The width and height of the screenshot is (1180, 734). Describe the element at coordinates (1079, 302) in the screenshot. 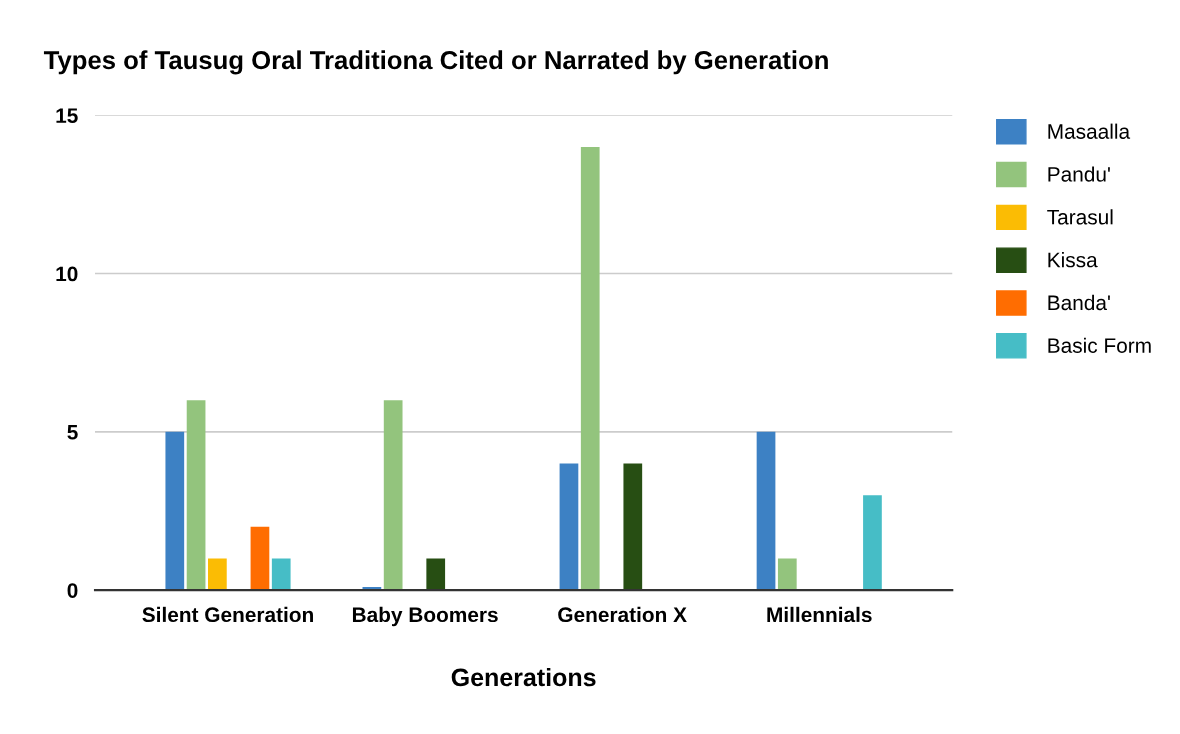

I see `legend-label: Banda'` at that location.